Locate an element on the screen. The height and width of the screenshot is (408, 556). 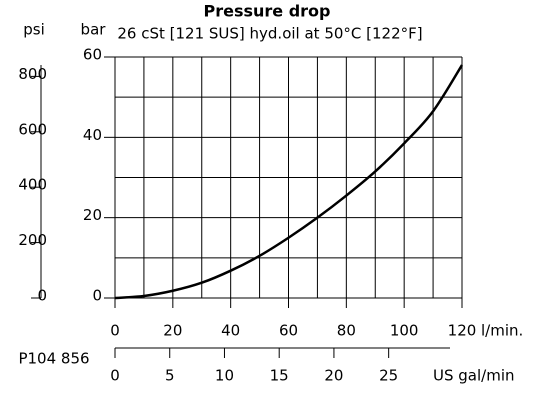
y2-tick-label: 400 is located at coordinates (32, 185).